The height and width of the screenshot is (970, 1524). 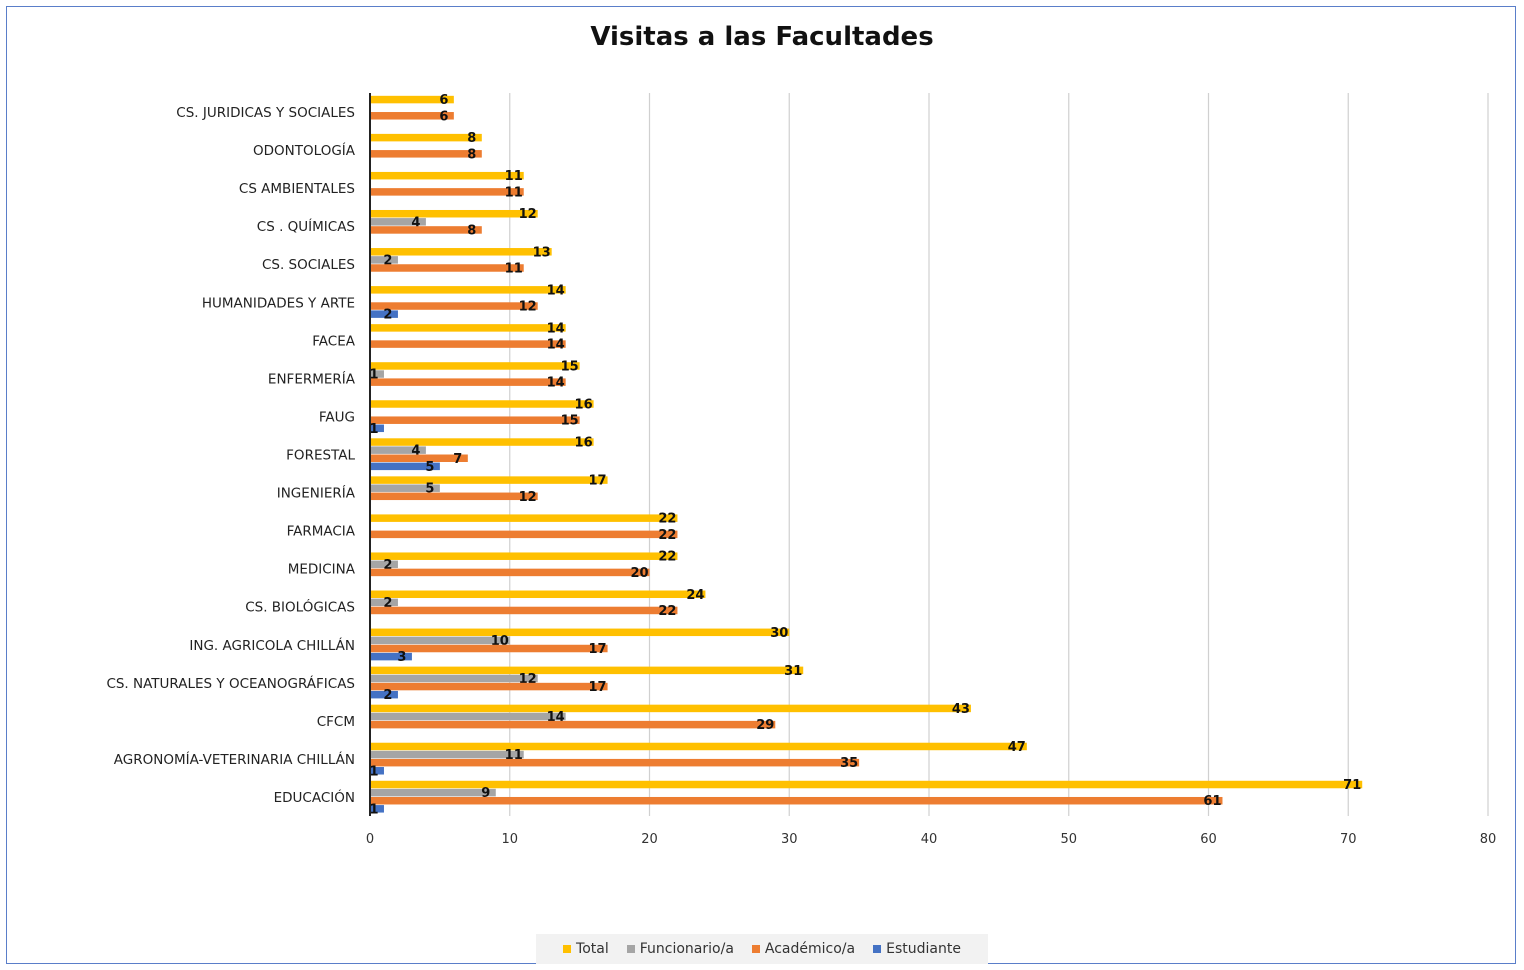 I want to click on legend-label: Estudiante, so click(x=923, y=949).